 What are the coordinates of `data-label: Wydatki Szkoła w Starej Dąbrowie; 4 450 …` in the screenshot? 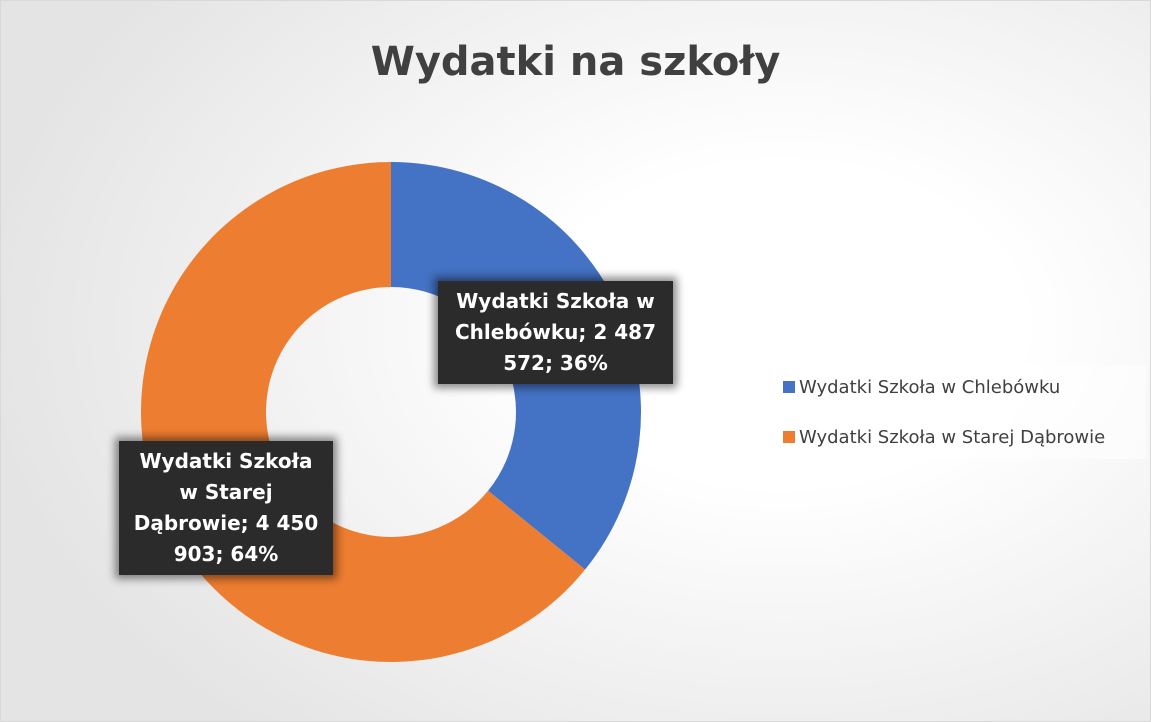 It's located at (226, 508).